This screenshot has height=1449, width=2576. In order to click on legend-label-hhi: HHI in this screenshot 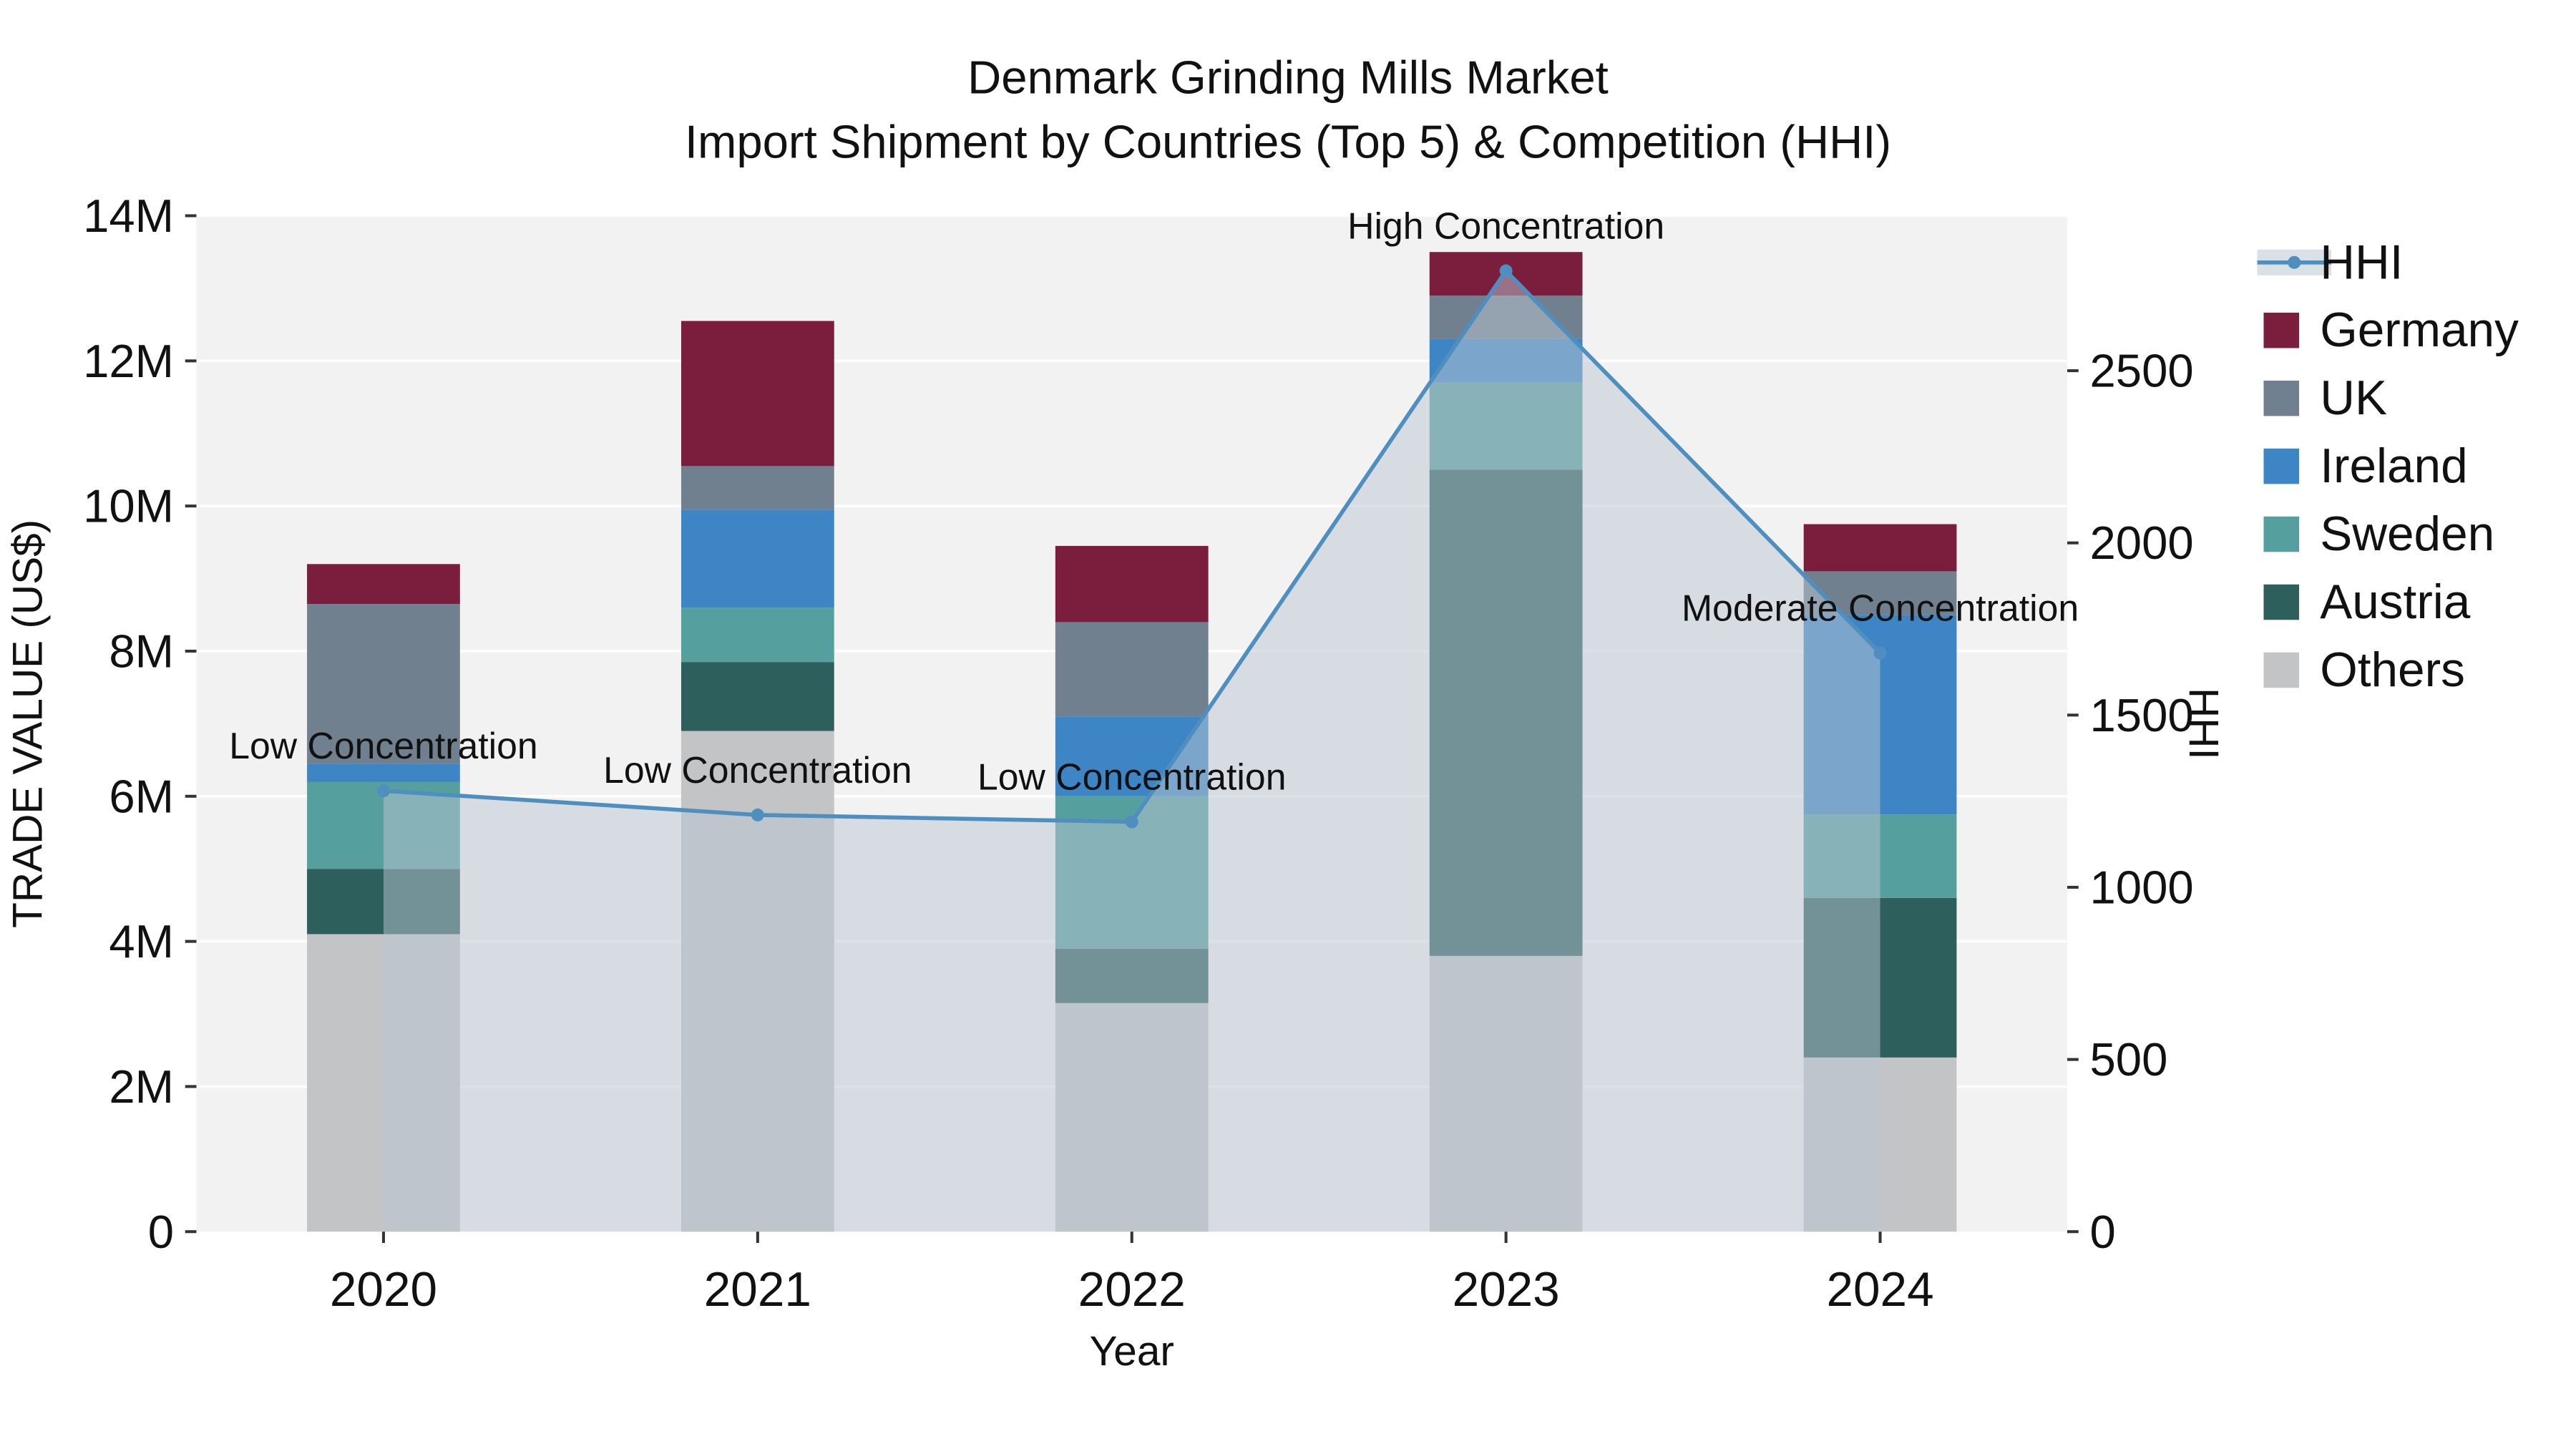, I will do `click(2361, 262)`.